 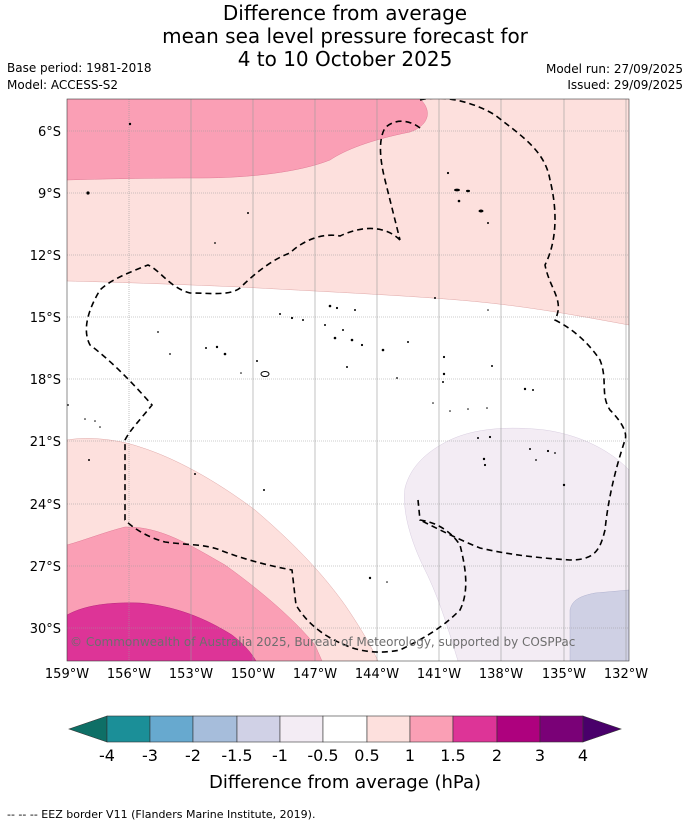 What do you see at coordinates (191, 674) in the screenshot?
I see `lon-label: 153°W` at bounding box center [191, 674].